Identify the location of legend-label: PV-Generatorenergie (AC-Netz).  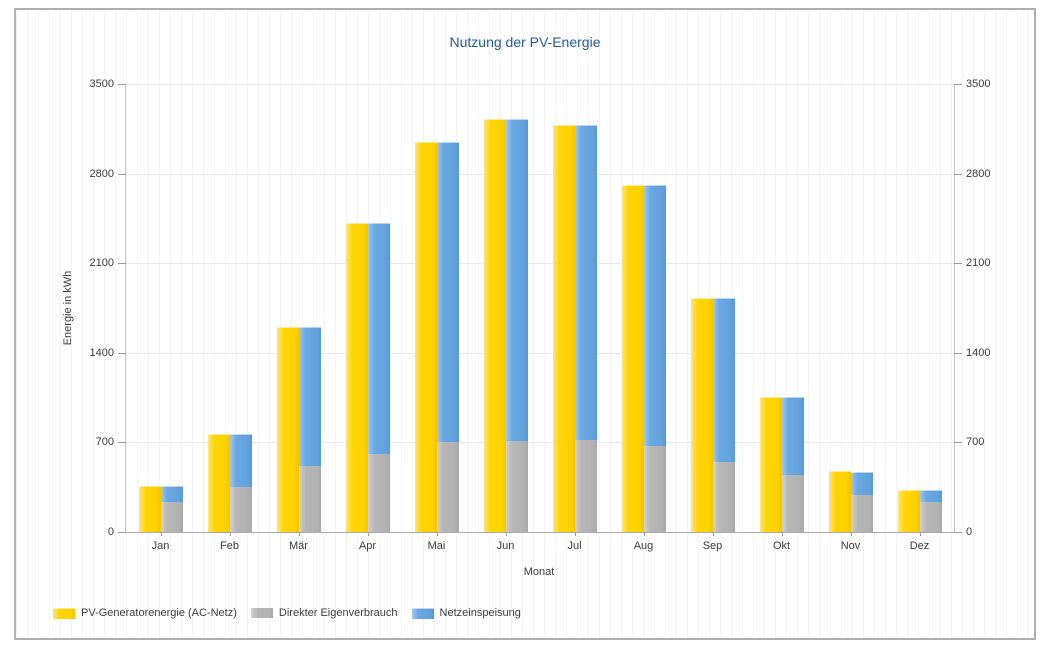
(159, 613).